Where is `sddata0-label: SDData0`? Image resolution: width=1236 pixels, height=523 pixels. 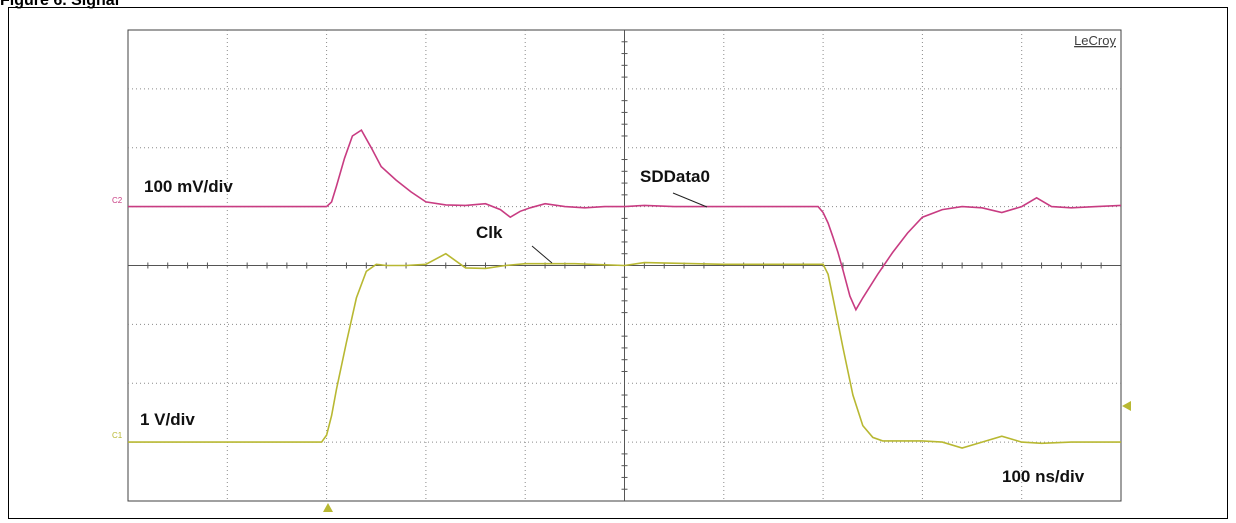 sddata0-label: SDData0 is located at coordinates (675, 176).